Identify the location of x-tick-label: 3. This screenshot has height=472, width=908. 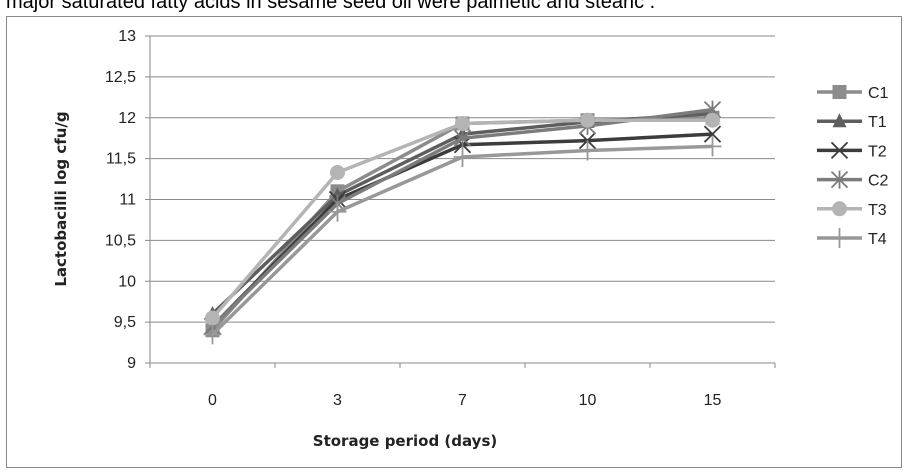
(337, 400).